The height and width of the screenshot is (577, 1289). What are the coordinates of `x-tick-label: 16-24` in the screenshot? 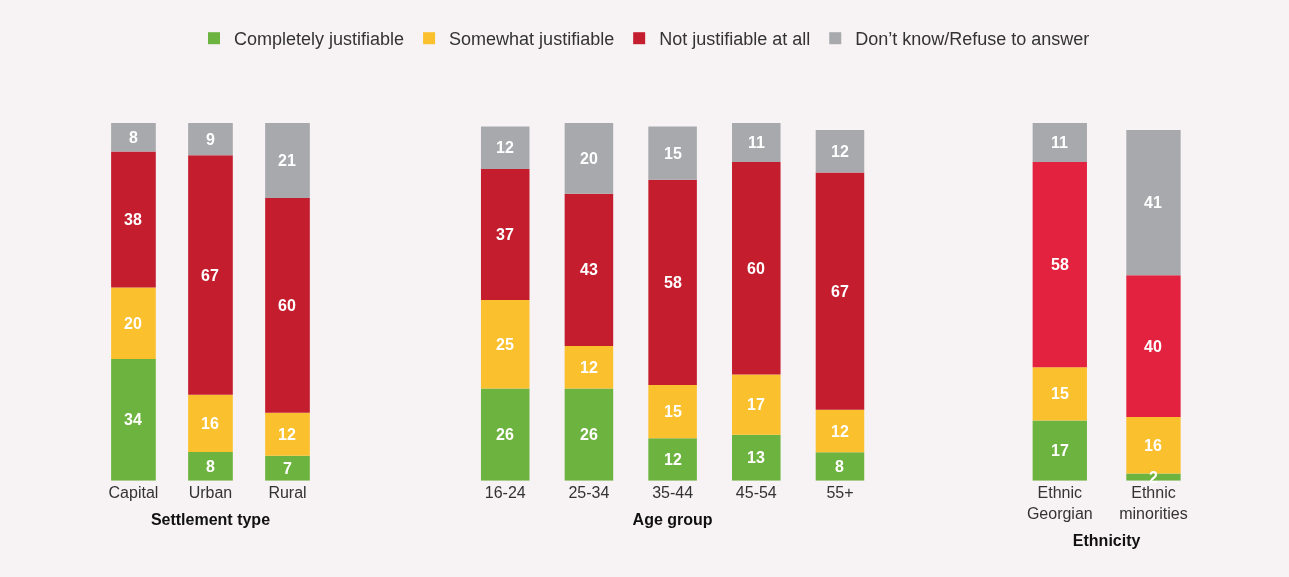 It's located at (505, 492).